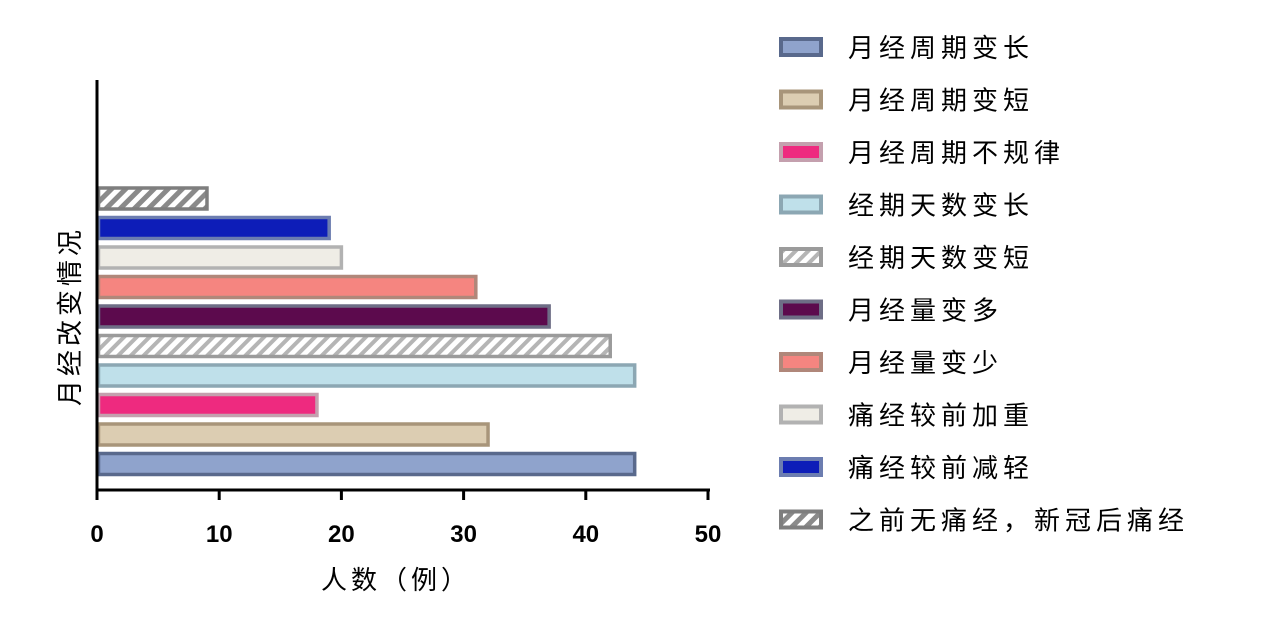  What do you see at coordinates (941, 49) in the screenshot?
I see `legend-label-1: 月经周期变长` at bounding box center [941, 49].